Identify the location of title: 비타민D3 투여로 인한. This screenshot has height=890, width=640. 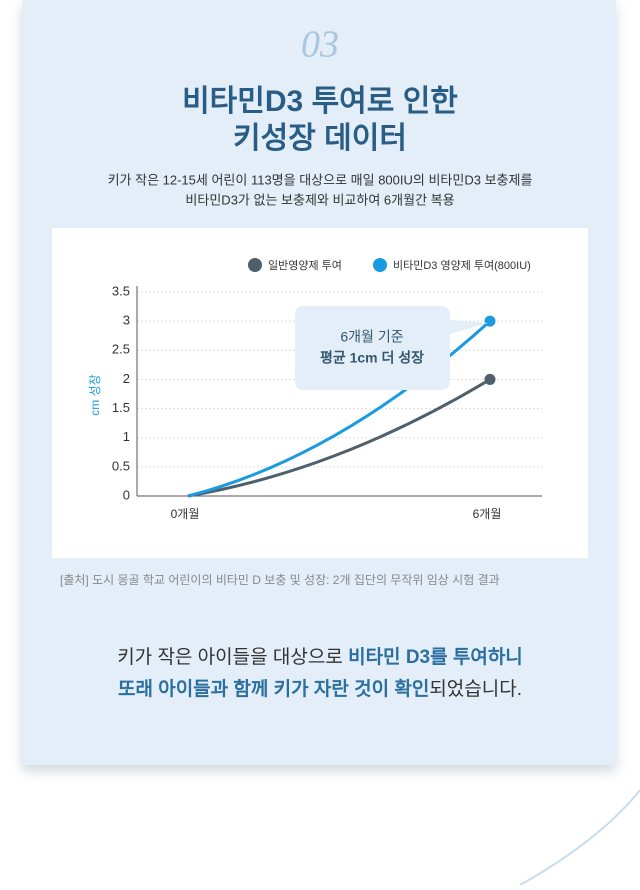
(320, 101).